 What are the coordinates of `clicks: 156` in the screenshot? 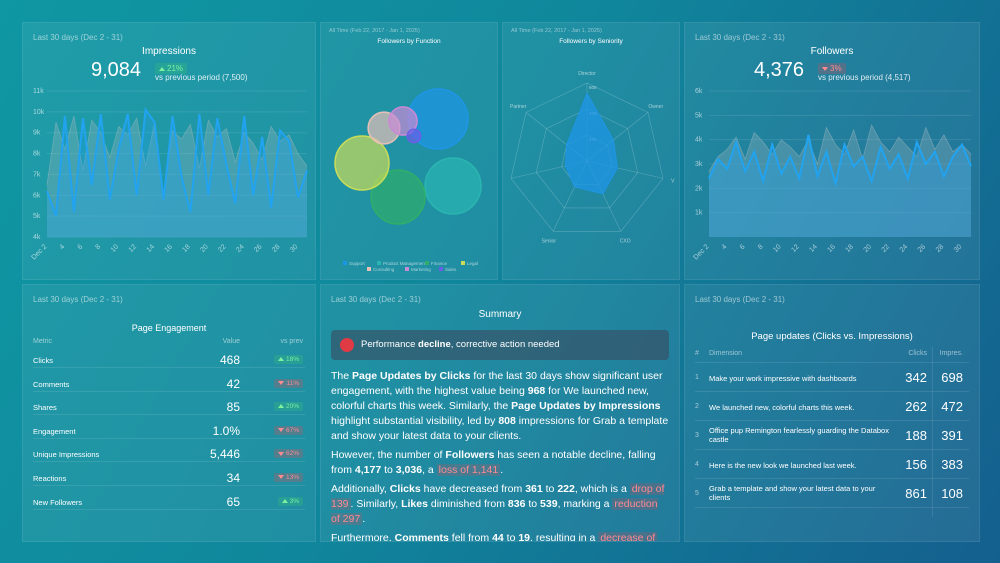 It's located at (916, 464).